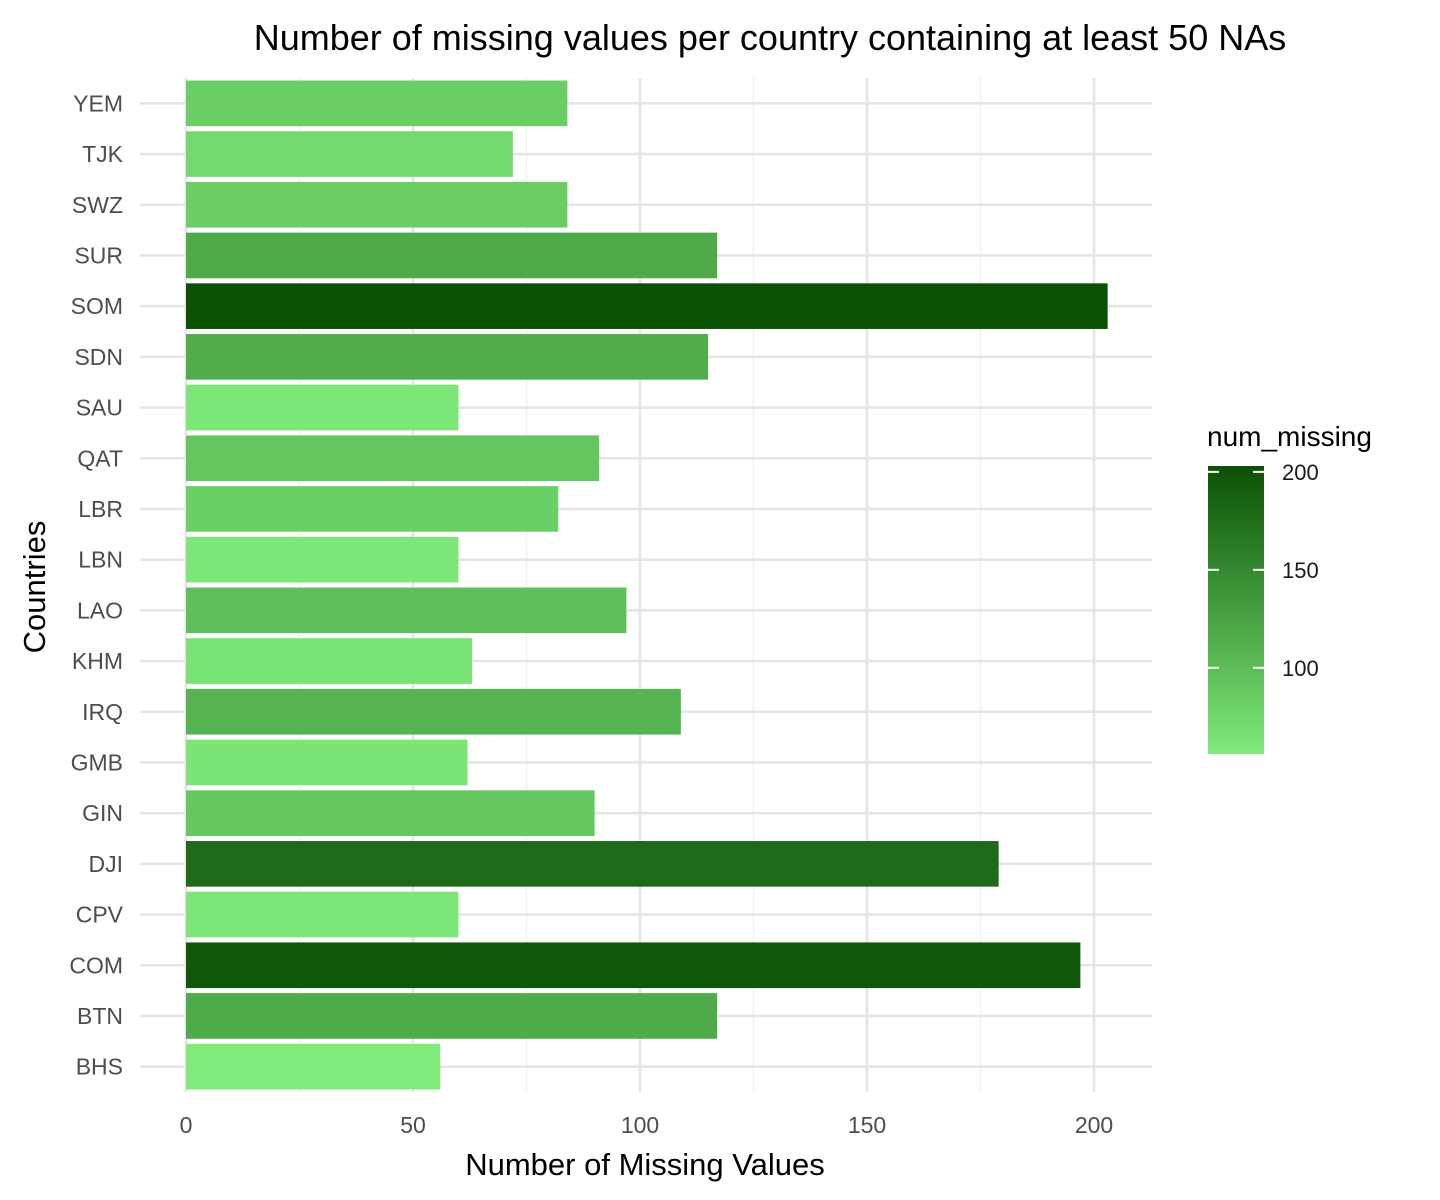 The height and width of the screenshot is (1200, 1440). Describe the element at coordinates (1300, 668) in the screenshot. I see `legend-tick-label: 100` at that location.